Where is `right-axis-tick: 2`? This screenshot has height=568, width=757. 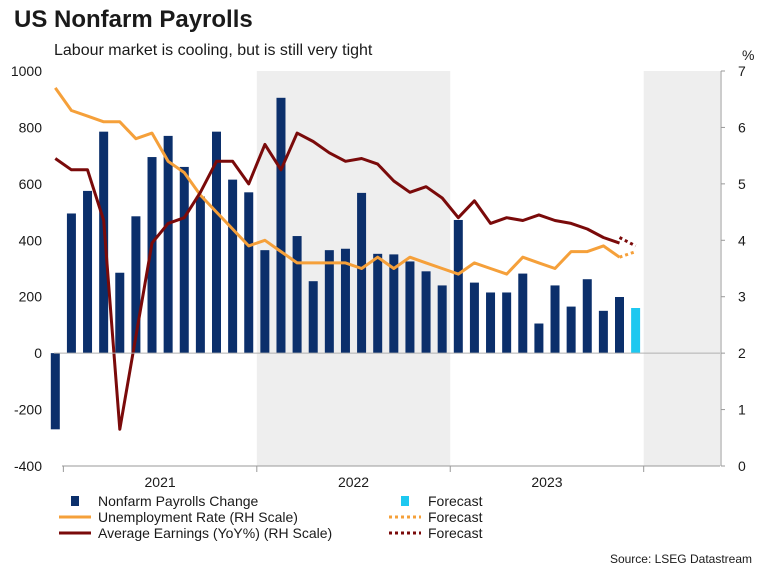
right-axis-tick: 2 is located at coordinates (742, 353).